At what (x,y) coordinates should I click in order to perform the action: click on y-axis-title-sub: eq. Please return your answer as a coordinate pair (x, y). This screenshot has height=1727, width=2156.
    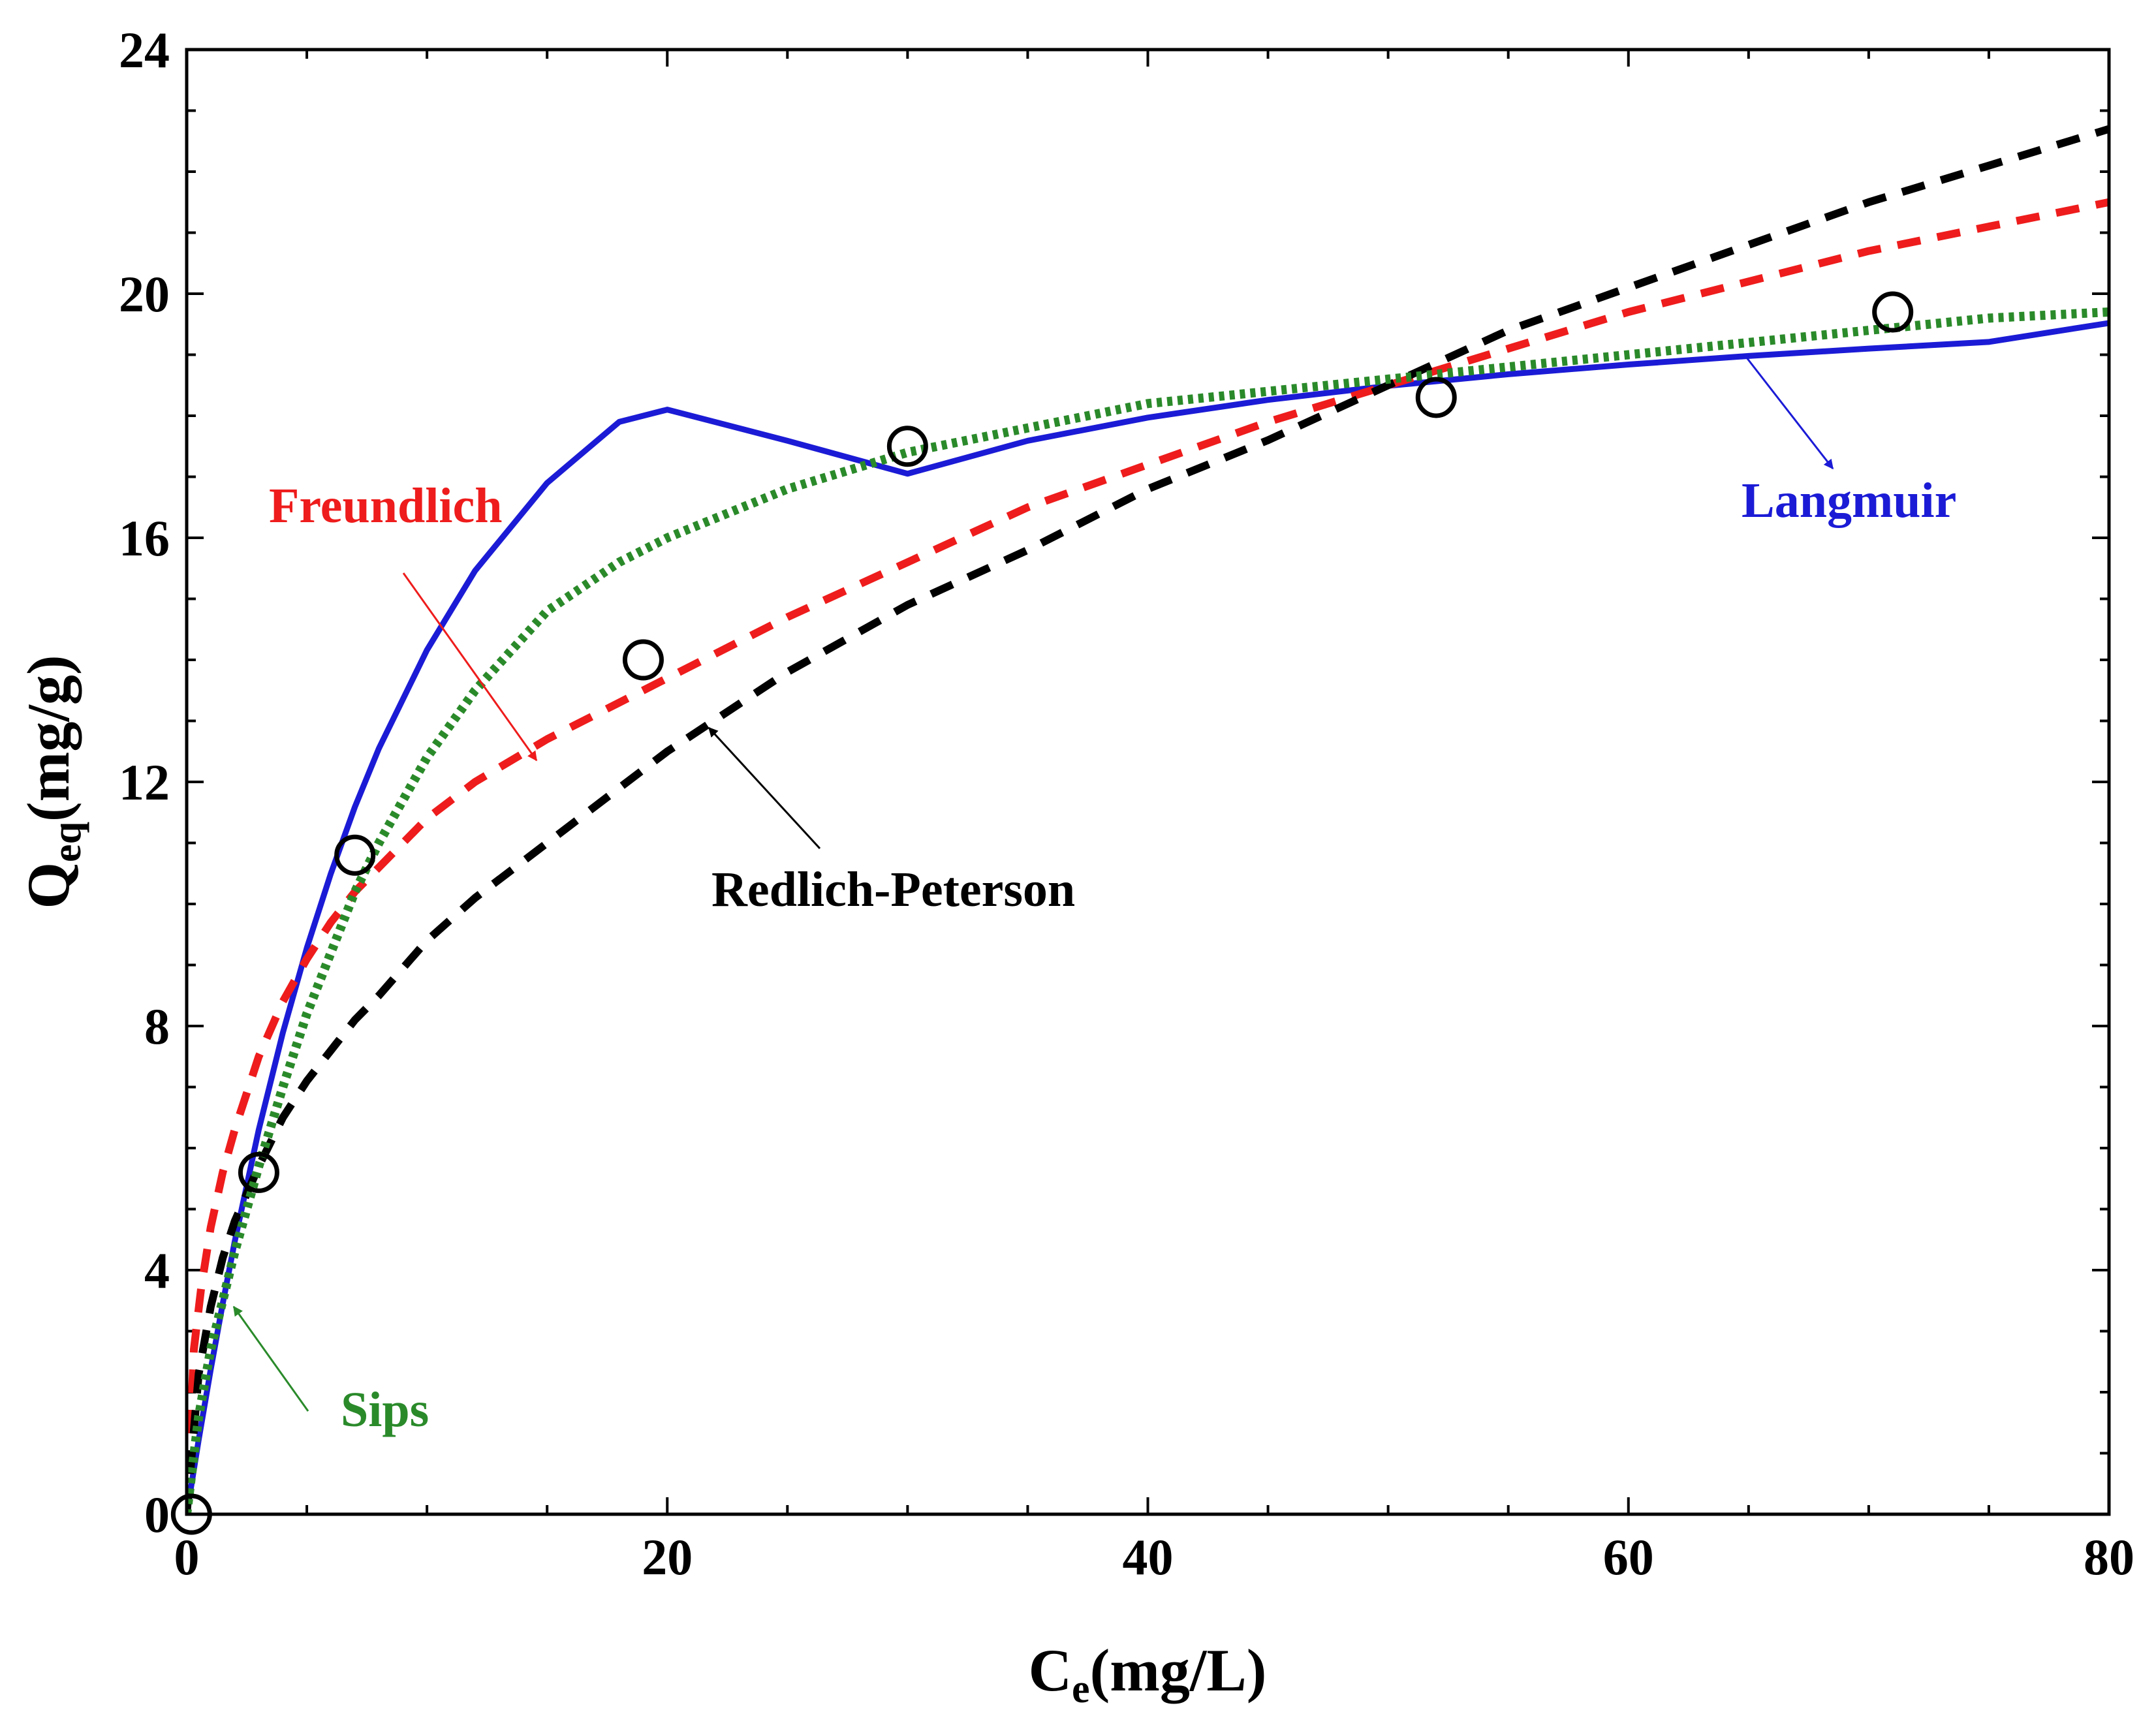
    Looking at the image, I should click on (67, 842).